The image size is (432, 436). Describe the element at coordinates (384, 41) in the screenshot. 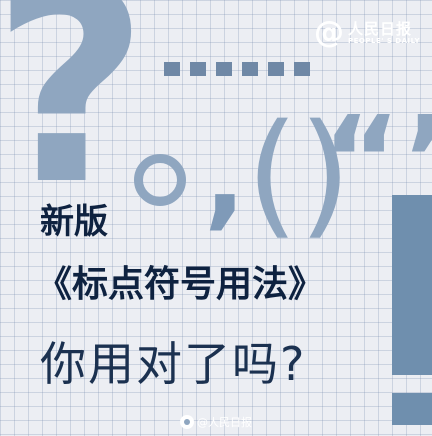

I see `brand-name-en: PEOPLE' S DAILY` at that location.